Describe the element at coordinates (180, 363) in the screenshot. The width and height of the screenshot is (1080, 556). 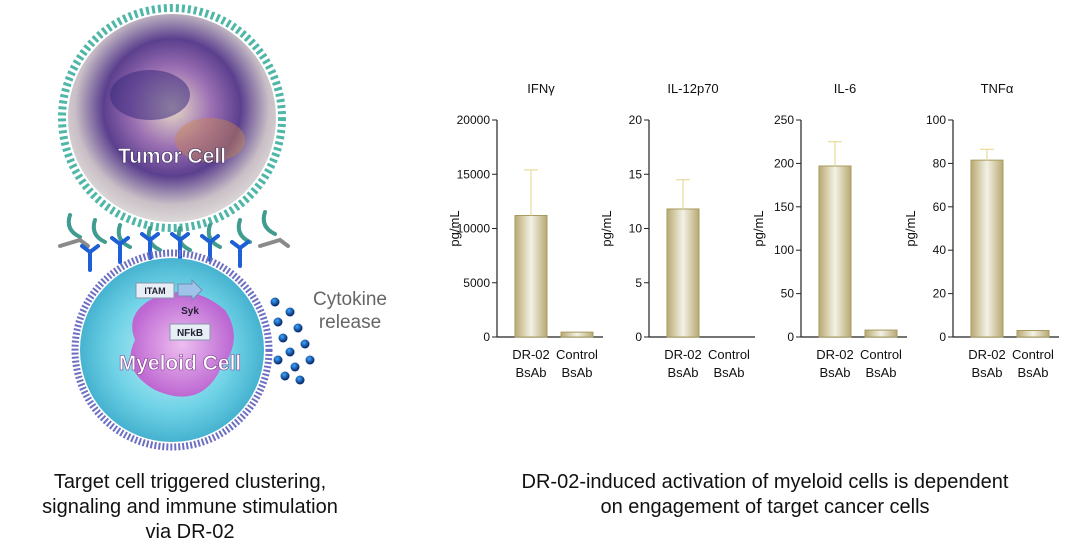
I see `myeloid-cell-label: Myeloid Cell` at that location.